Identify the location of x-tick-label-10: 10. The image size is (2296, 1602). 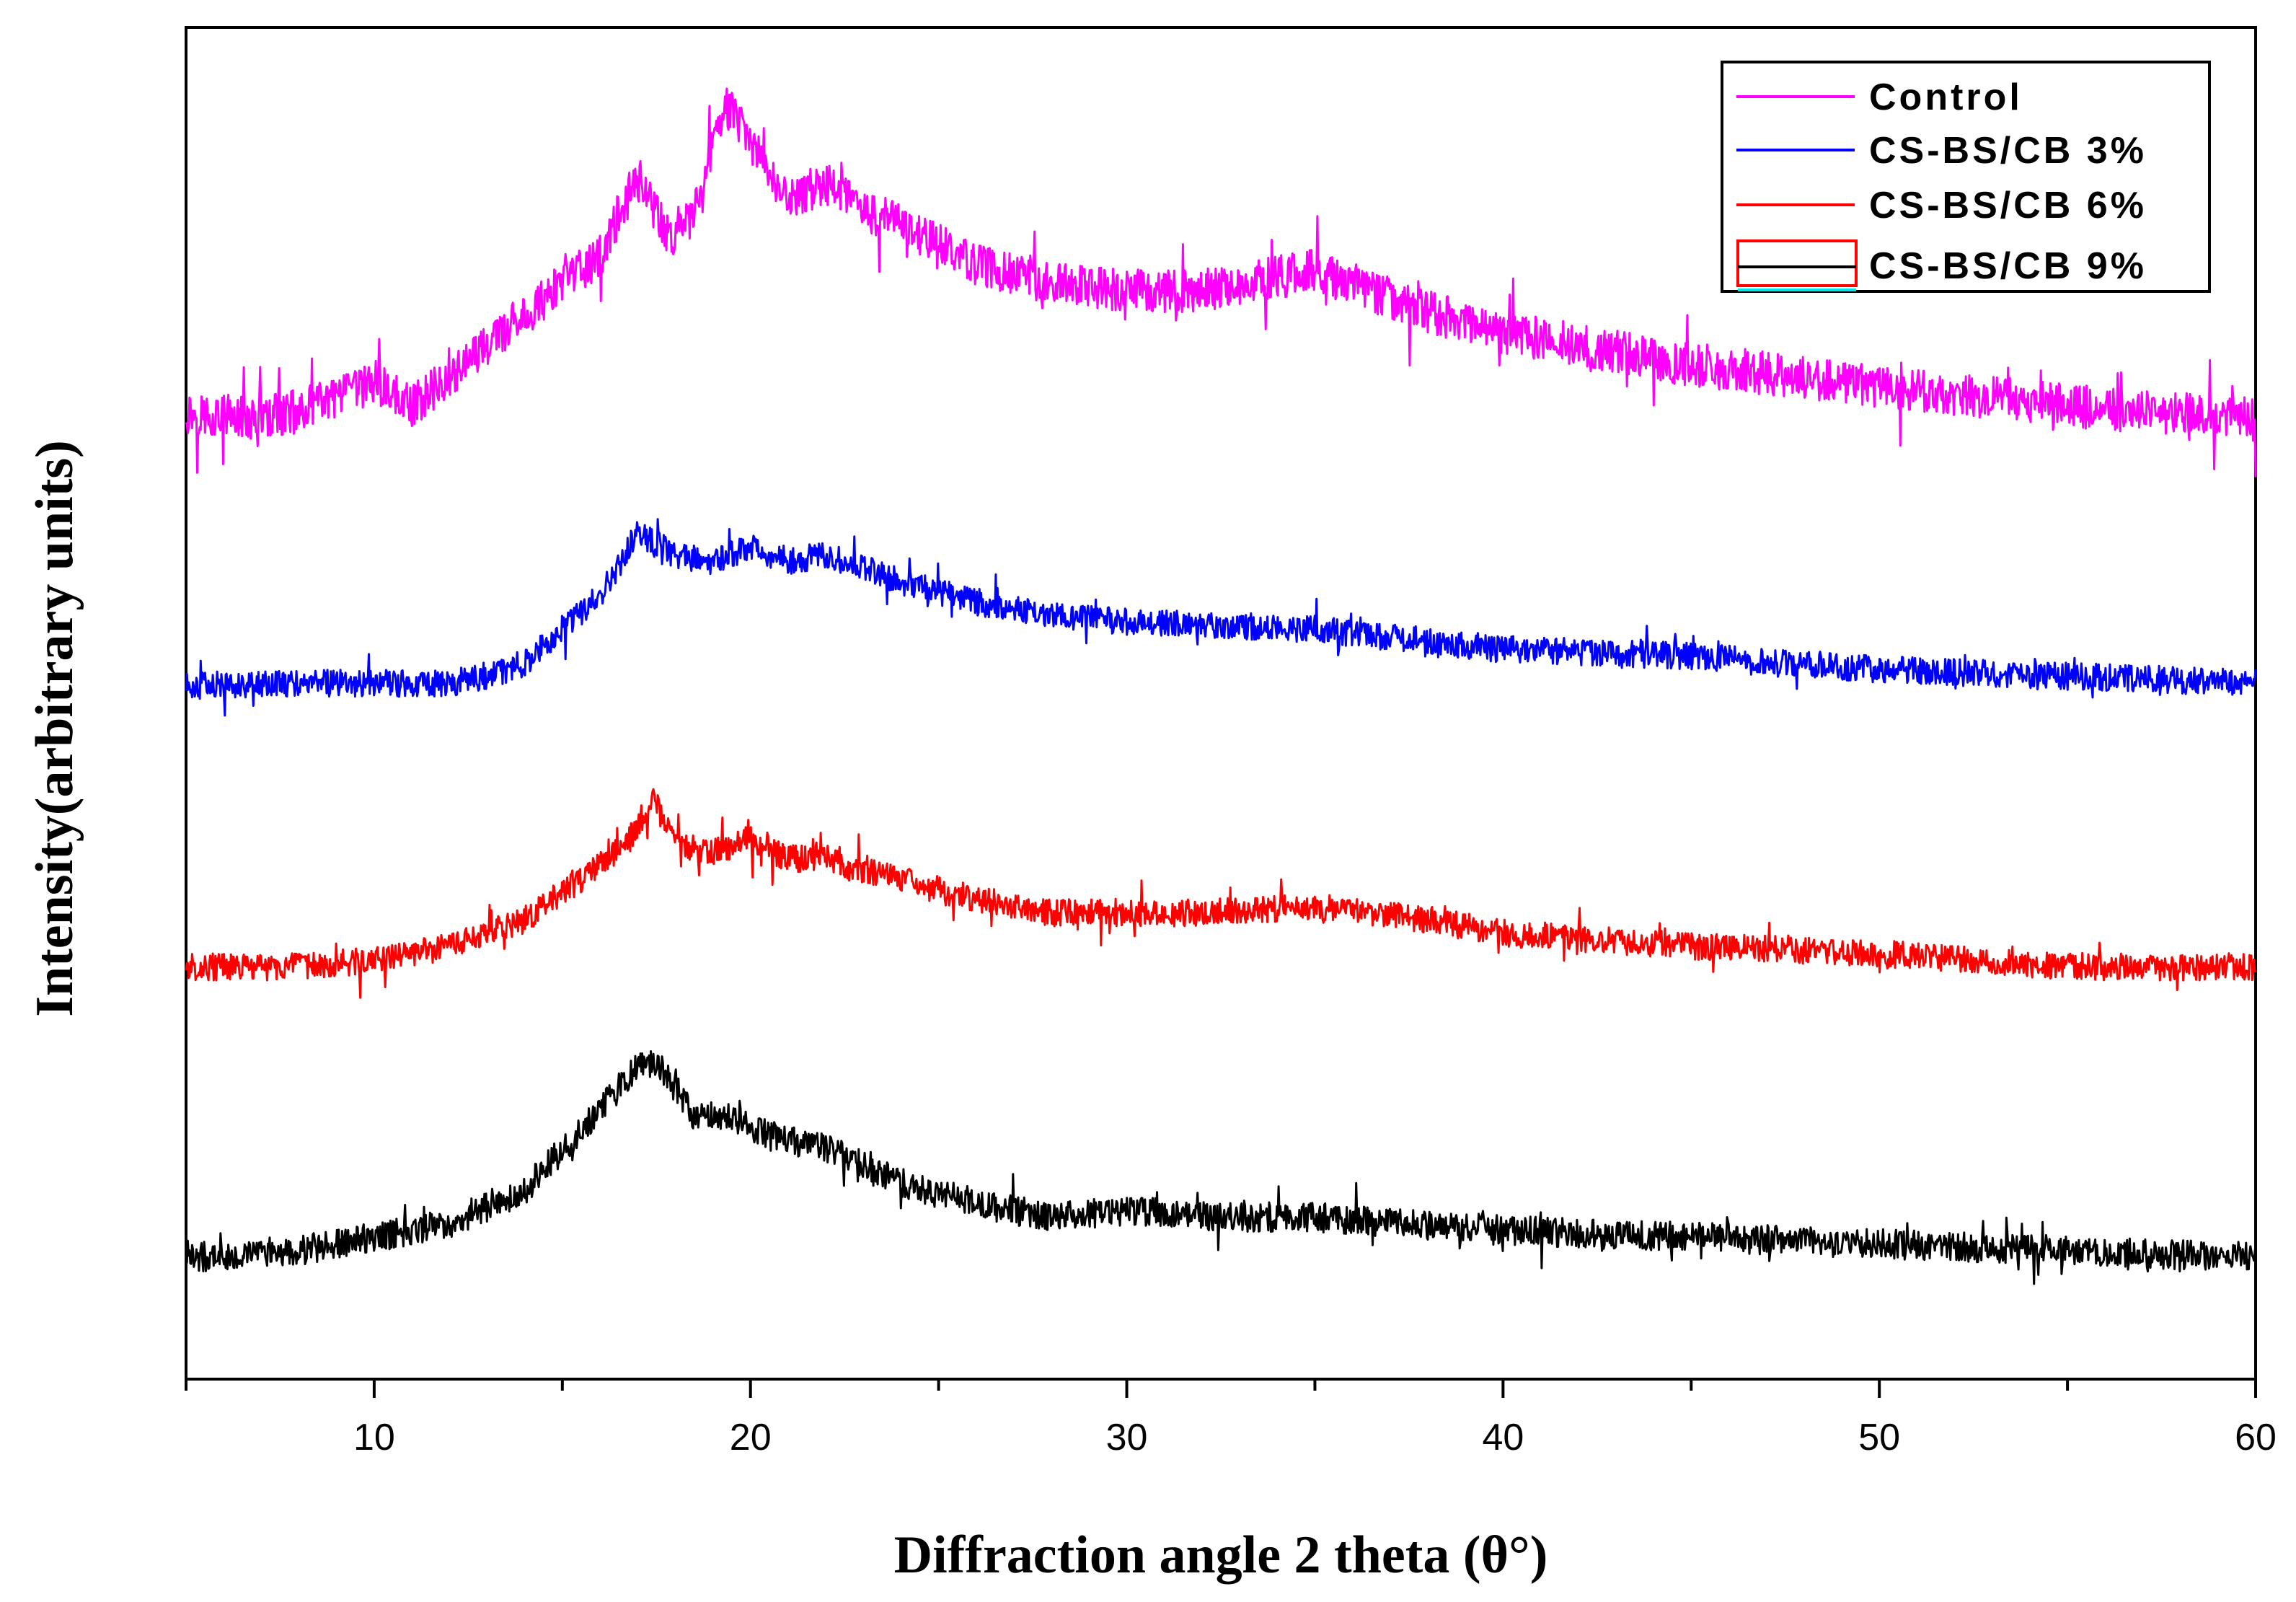
(374, 1437).